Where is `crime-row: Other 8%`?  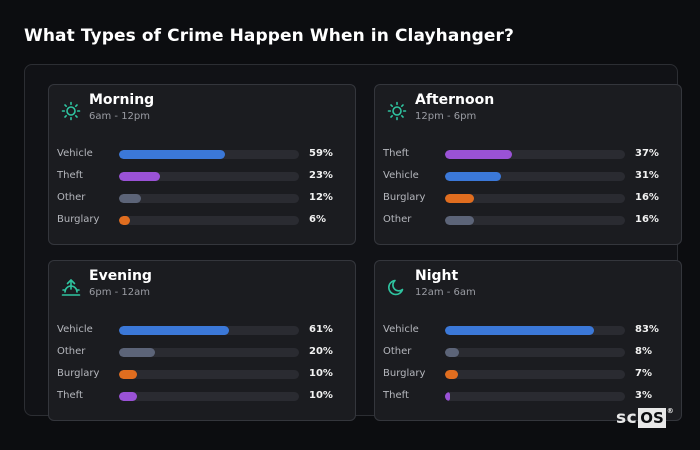 crime-row: Other 8% is located at coordinates (528, 352).